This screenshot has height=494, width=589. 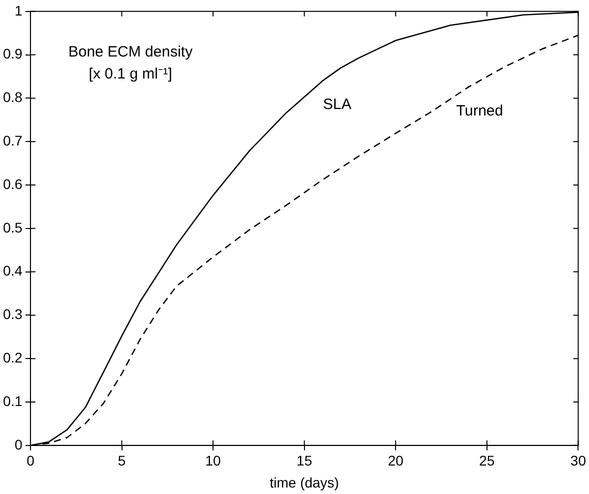 What do you see at coordinates (12, 270) in the screenshot?
I see `y-tick-label: 0.4` at bounding box center [12, 270].